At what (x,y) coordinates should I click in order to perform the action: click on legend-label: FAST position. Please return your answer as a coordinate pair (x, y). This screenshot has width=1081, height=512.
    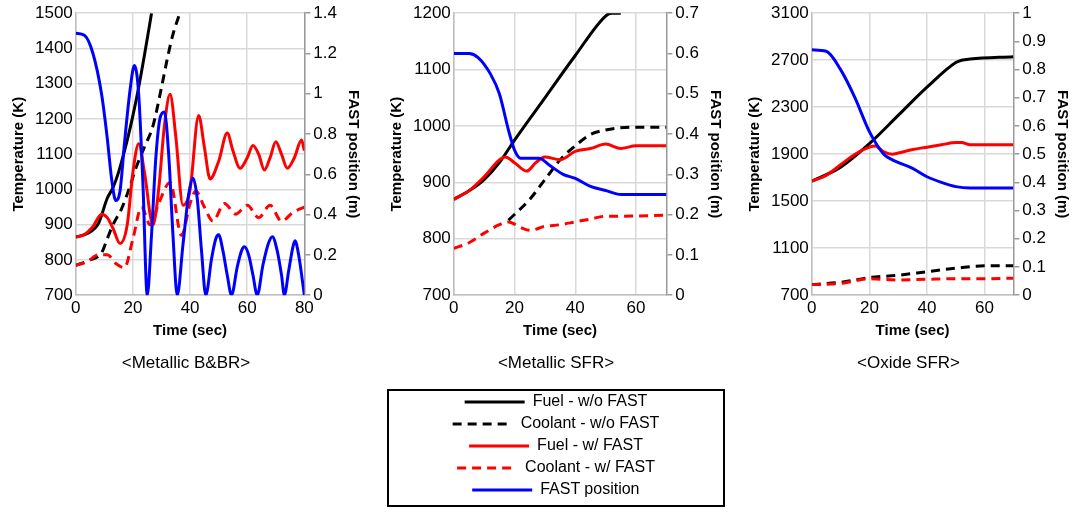
    Looking at the image, I should click on (590, 489).